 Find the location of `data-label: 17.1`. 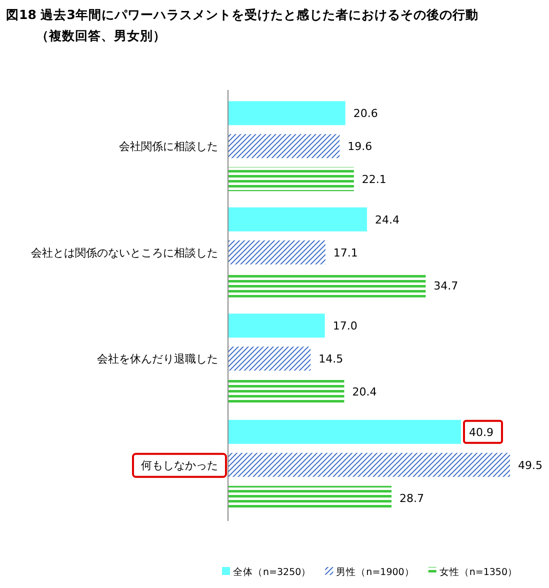

data-label: 17.1 is located at coordinates (345, 253).